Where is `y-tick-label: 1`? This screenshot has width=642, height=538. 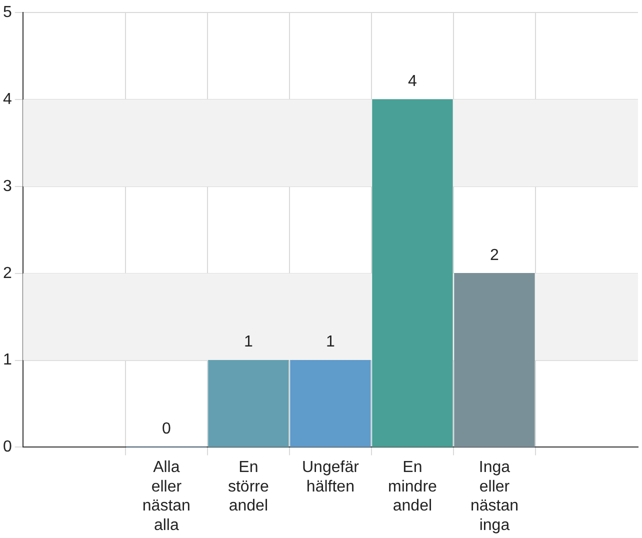
y-tick-label: 1 is located at coordinates (7, 360).